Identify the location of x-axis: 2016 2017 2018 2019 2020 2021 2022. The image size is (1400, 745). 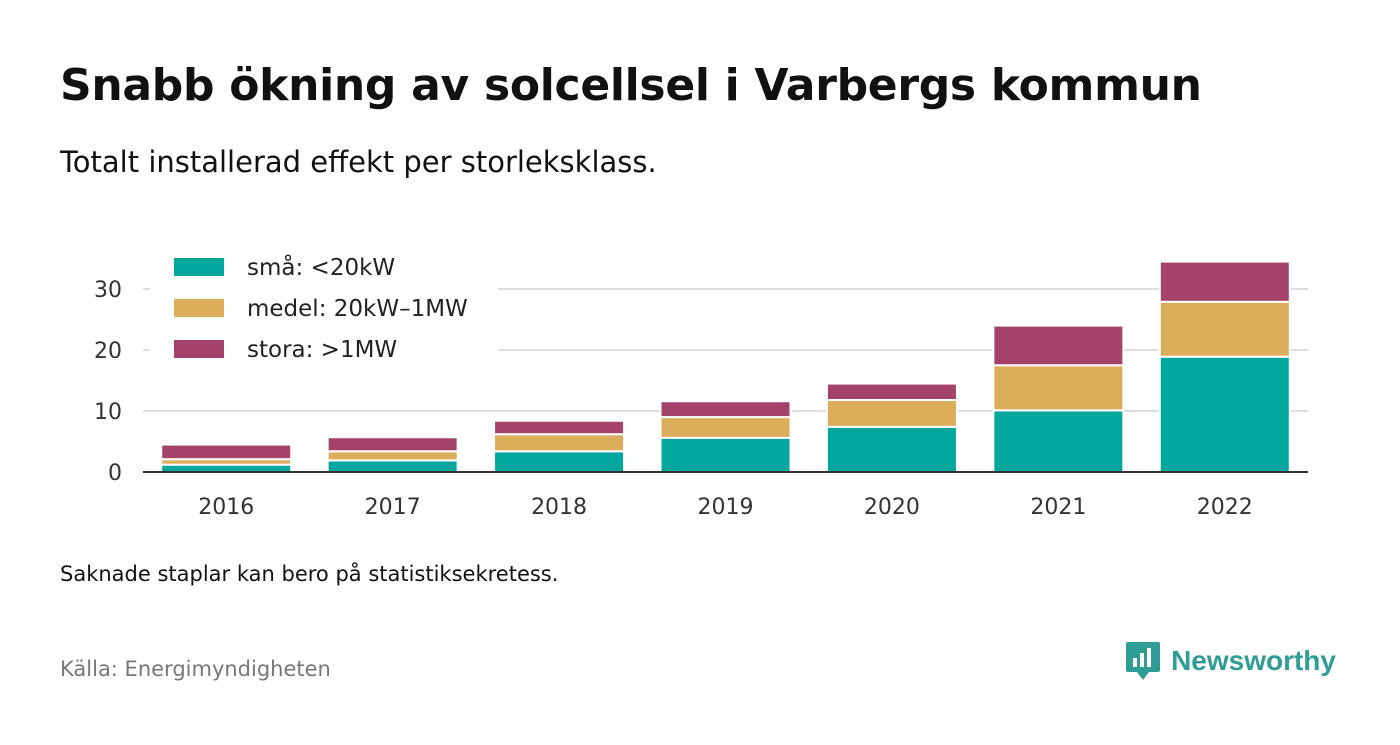
(725, 495).